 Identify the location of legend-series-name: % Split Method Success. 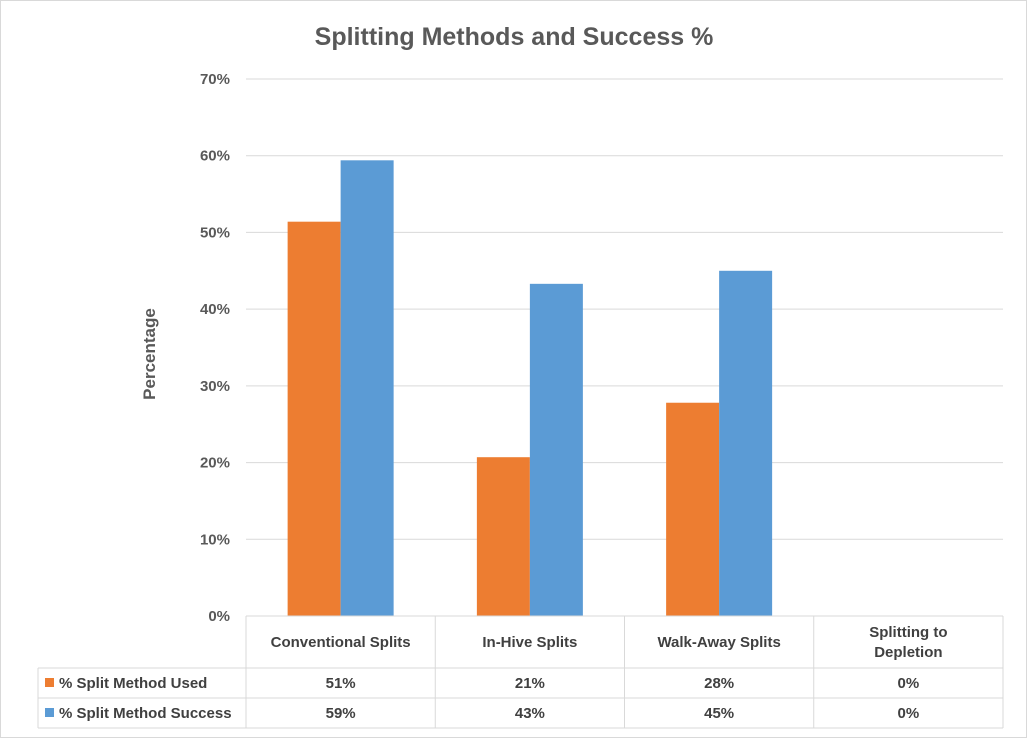
(145, 713).